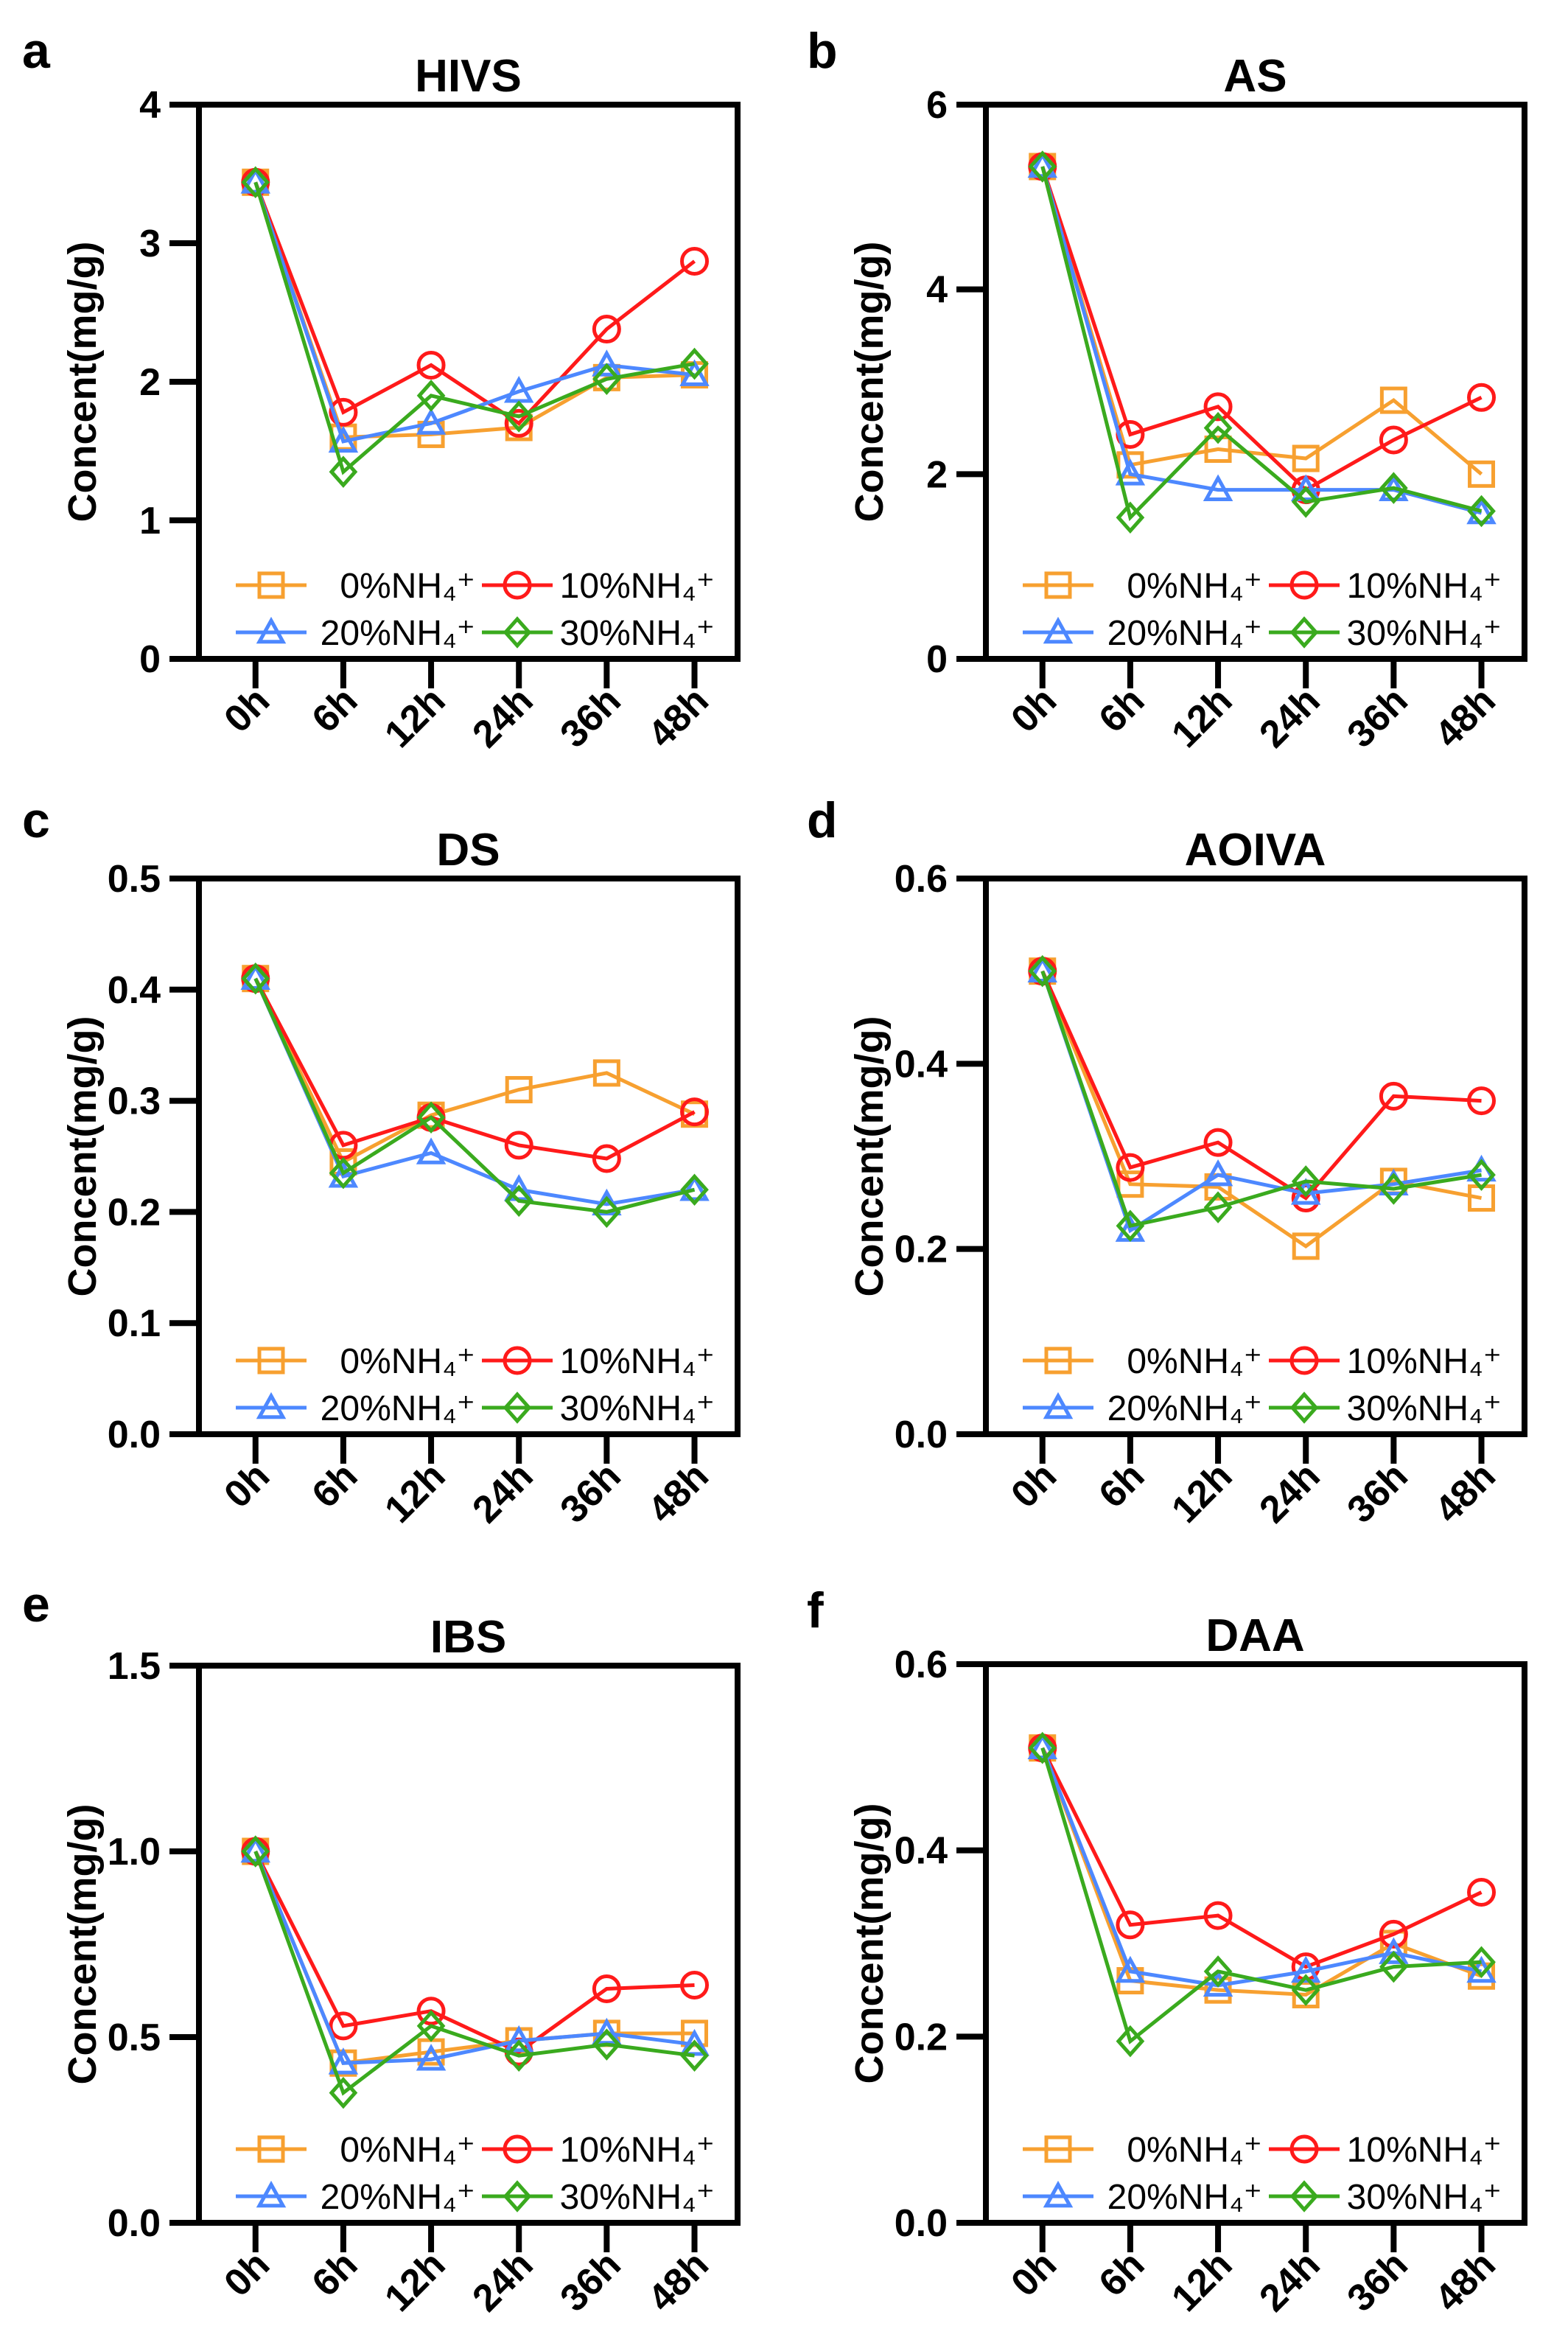  What do you see at coordinates (1255, 77) in the screenshot?
I see `chart-title: AS` at bounding box center [1255, 77].